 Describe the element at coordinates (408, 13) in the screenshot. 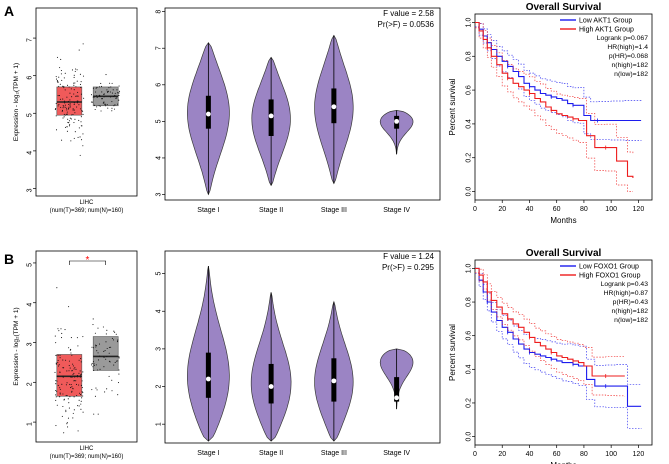

I see `f-value-text: F value = 2.58` at that location.